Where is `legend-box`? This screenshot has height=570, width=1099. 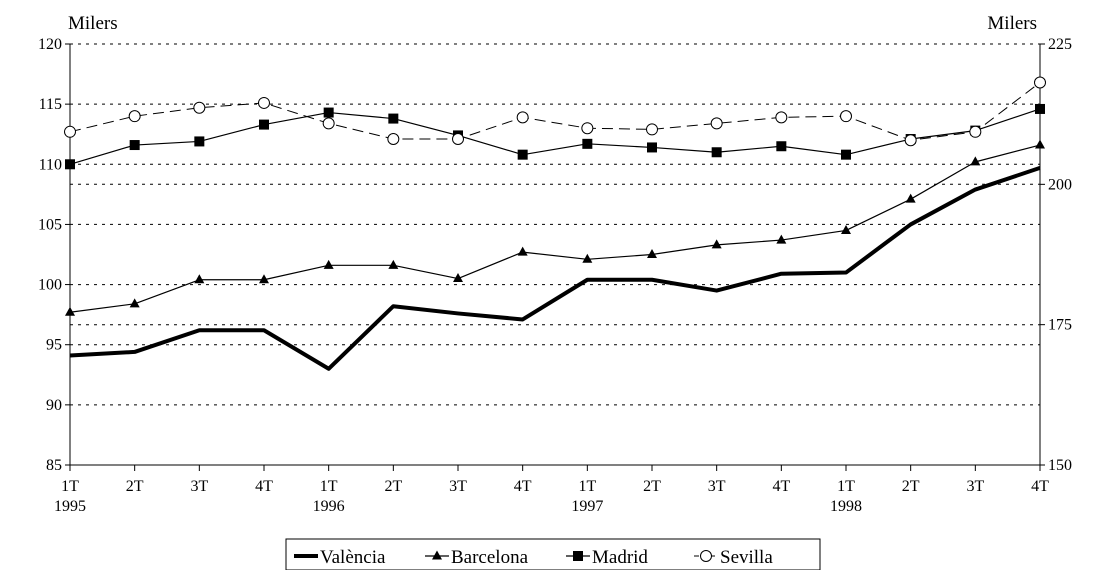 legend-box is located at coordinates (553, 554).